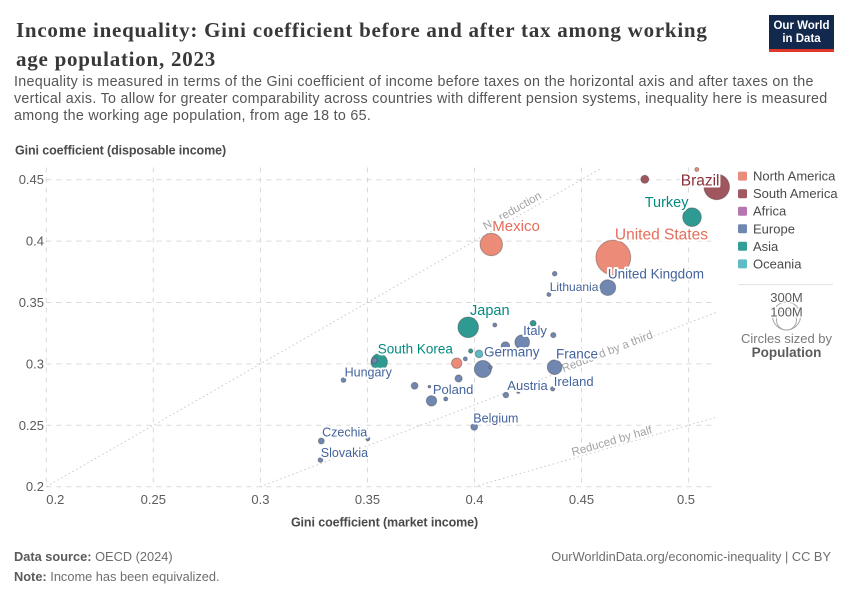 The width and height of the screenshot is (850, 605). Describe the element at coordinates (667, 203) in the screenshot. I see `svg-text: Turkey` at that location.